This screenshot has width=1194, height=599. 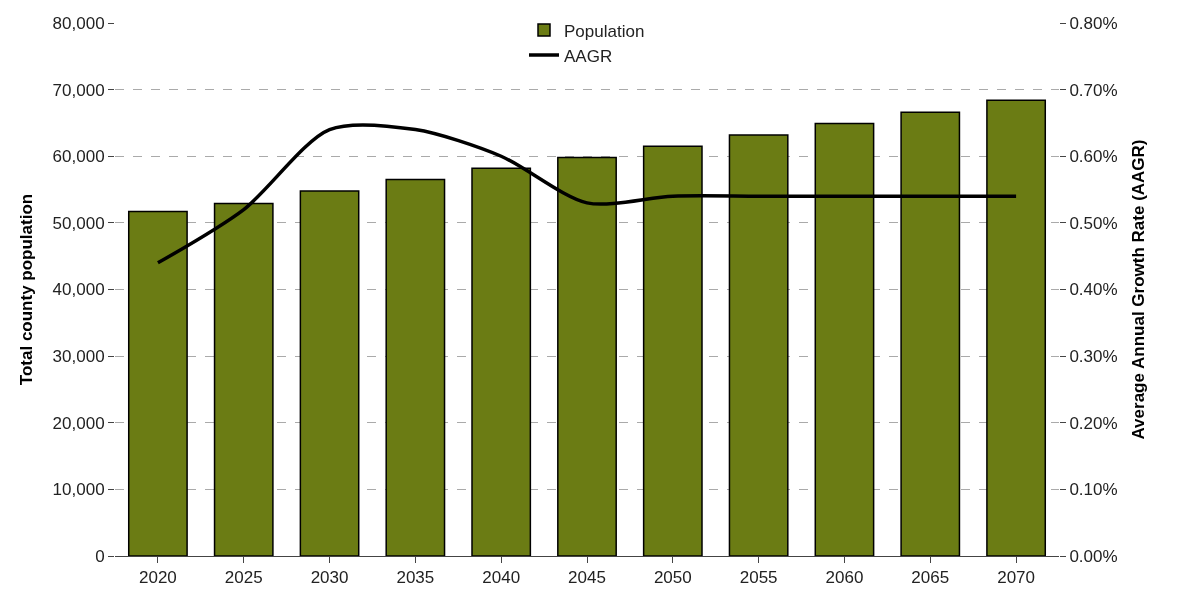 What do you see at coordinates (588, 56) in the screenshot?
I see `legend-label: AAGR` at bounding box center [588, 56].